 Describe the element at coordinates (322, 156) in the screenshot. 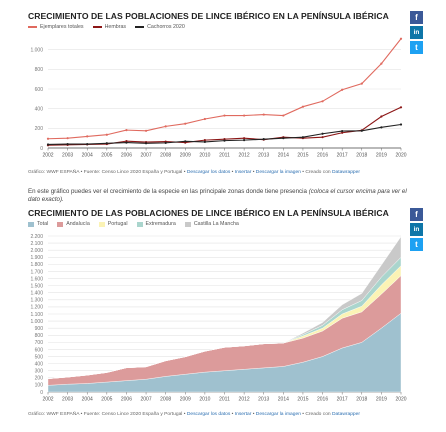

I see `x-tick-label: 2016` at that location.